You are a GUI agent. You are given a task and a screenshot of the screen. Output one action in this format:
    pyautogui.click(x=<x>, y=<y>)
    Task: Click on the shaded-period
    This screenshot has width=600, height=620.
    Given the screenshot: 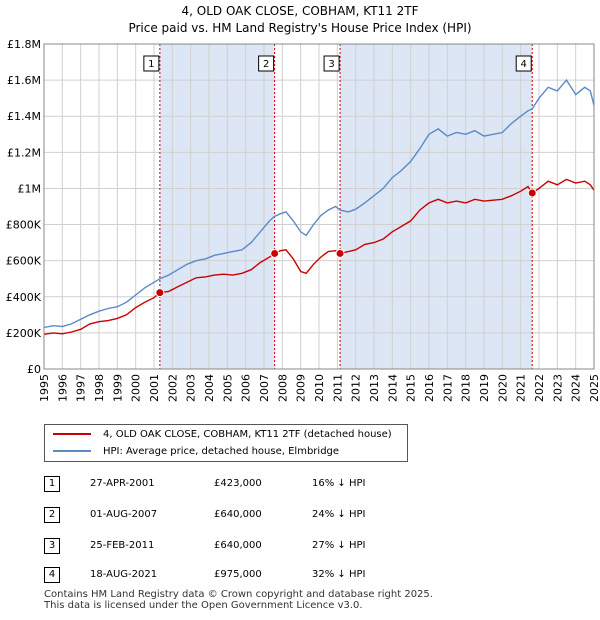 What is the action you would take?
    pyautogui.click(x=217, y=206)
    